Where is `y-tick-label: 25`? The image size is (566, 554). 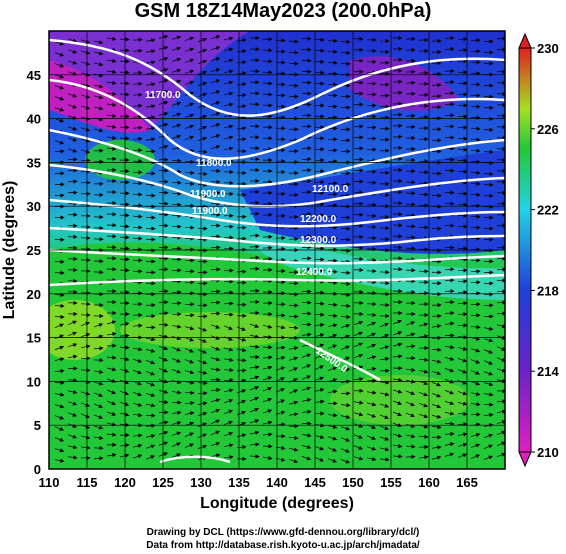 y-tick-label: 25 is located at coordinates (34, 250).